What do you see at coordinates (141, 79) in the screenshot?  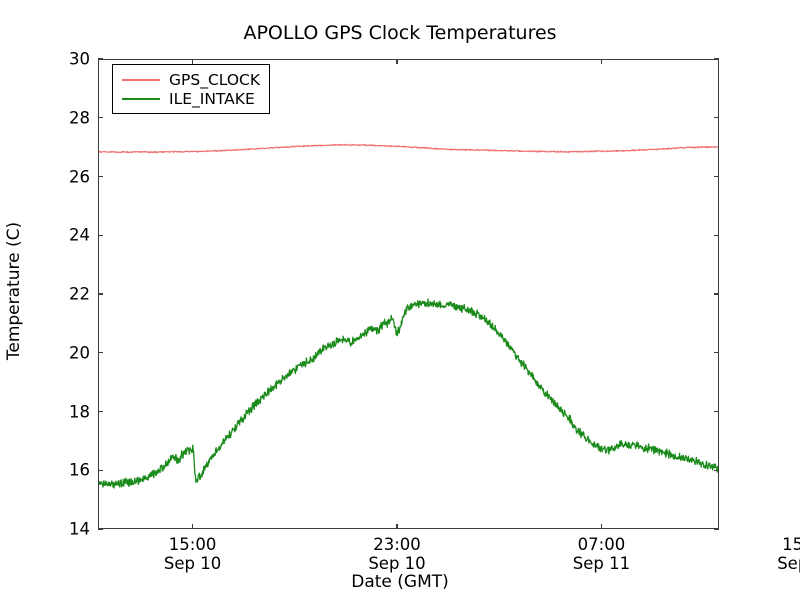 I see `legend-swatch-gps-clock` at bounding box center [141, 79].